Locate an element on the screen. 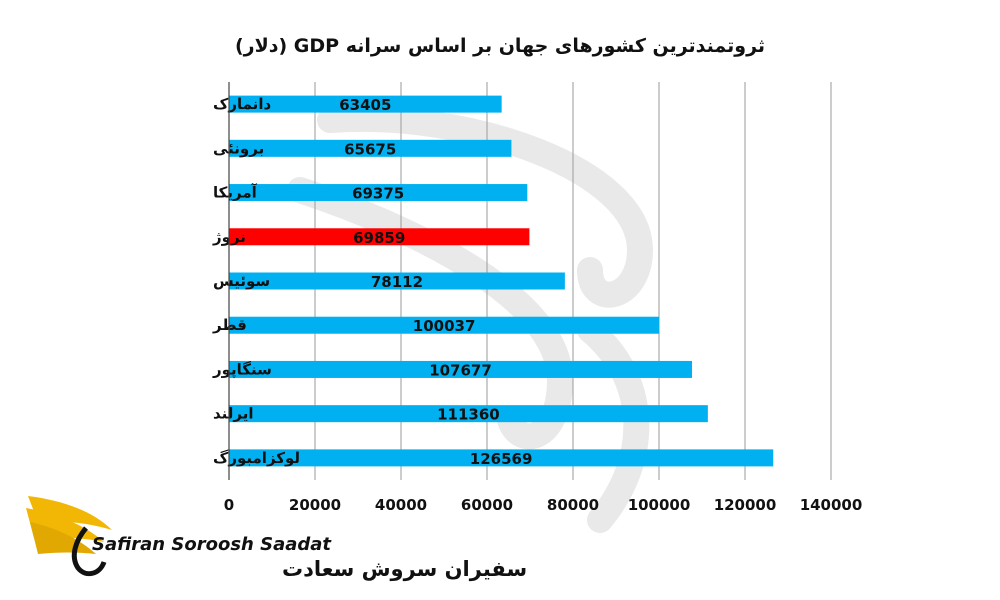 This screenshot has width=1000, height=600. data-label: 69375 is located at coordinates (378, 194).